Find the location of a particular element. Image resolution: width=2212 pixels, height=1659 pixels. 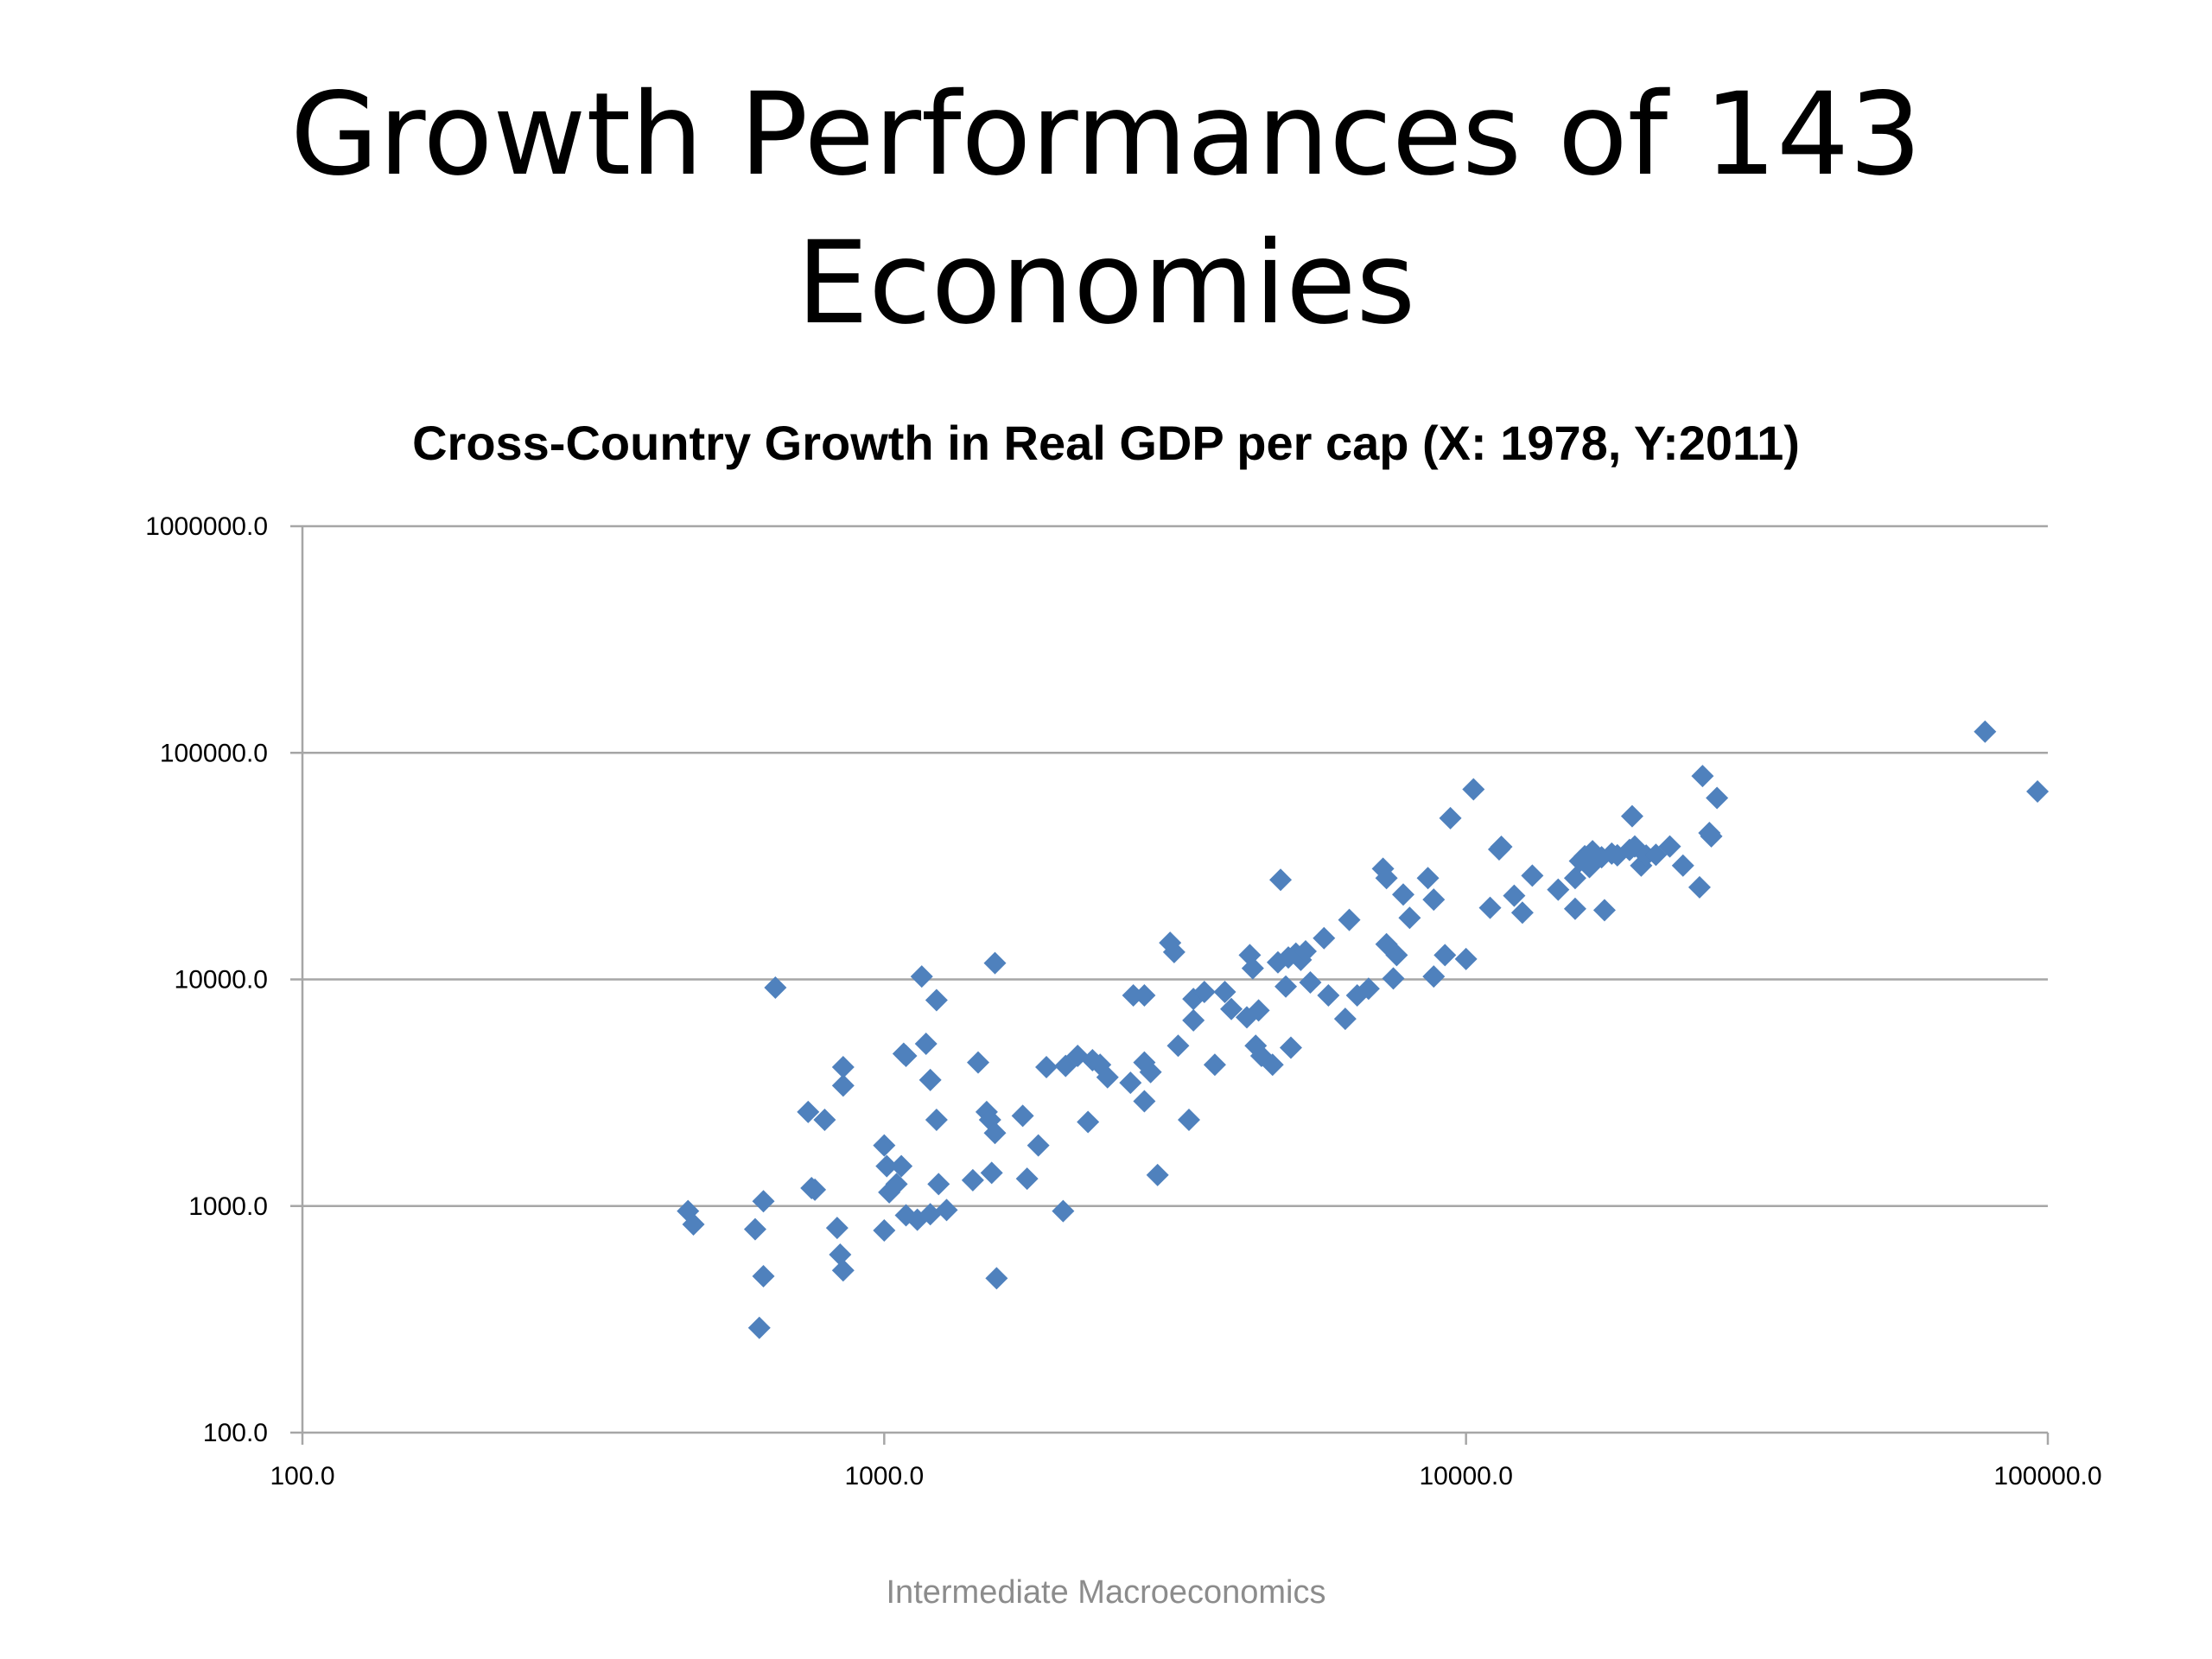

y-tick-labels: 100.0 1000.0 10000.0 100000.0 1000000.0 is located at coordinates (206, 979).